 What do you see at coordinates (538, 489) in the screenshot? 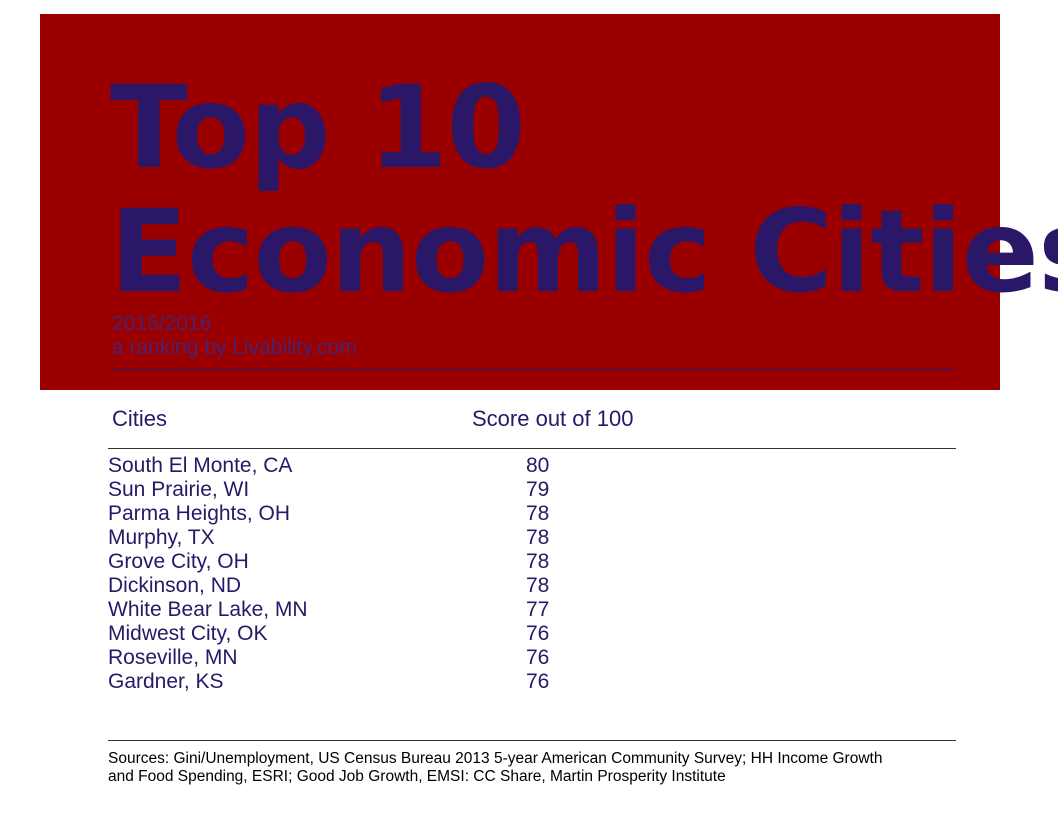
I see `score-cell: 79` at bounding box center [538, 489].